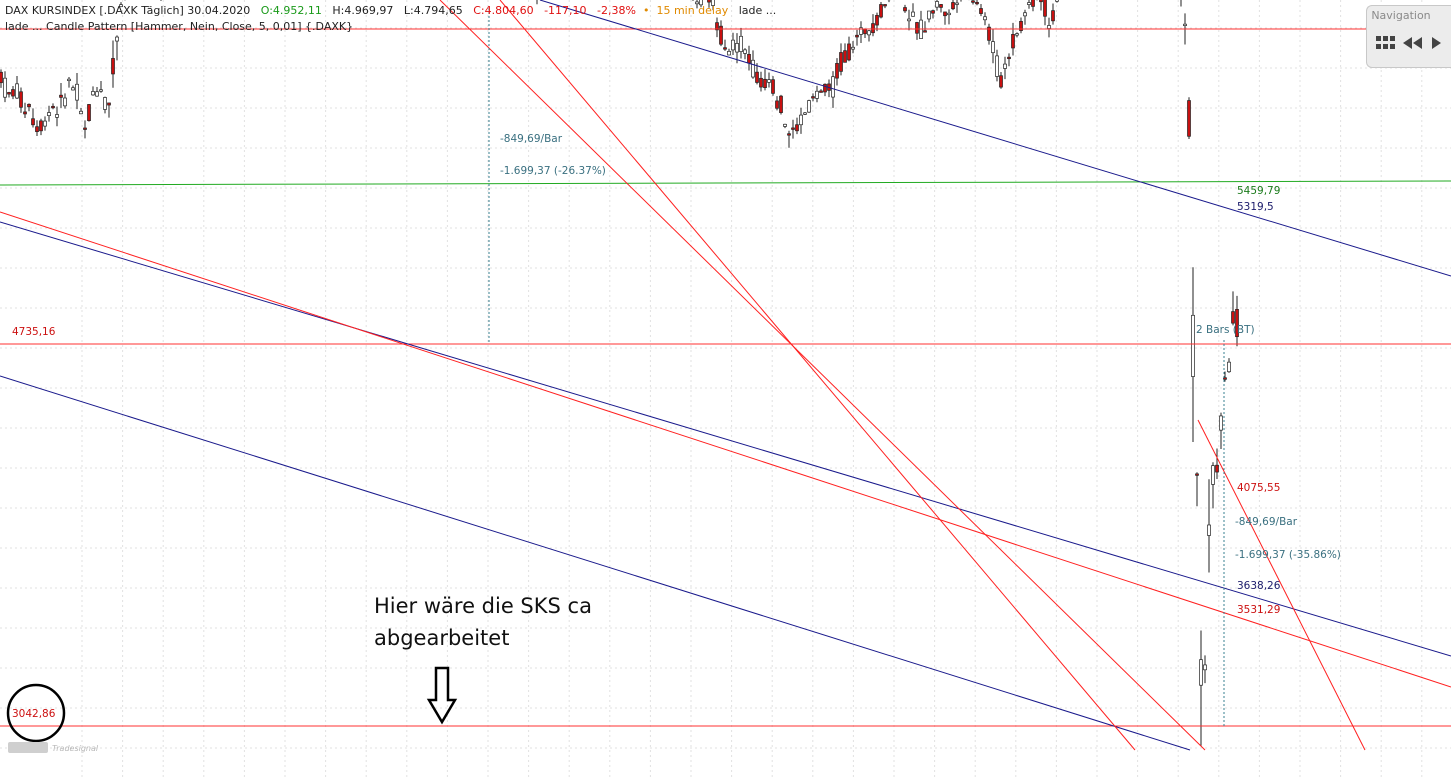  Describe the element at coordinates (1401, 15) in the screenshot. I see `navigation-title: Navigation` at that location.